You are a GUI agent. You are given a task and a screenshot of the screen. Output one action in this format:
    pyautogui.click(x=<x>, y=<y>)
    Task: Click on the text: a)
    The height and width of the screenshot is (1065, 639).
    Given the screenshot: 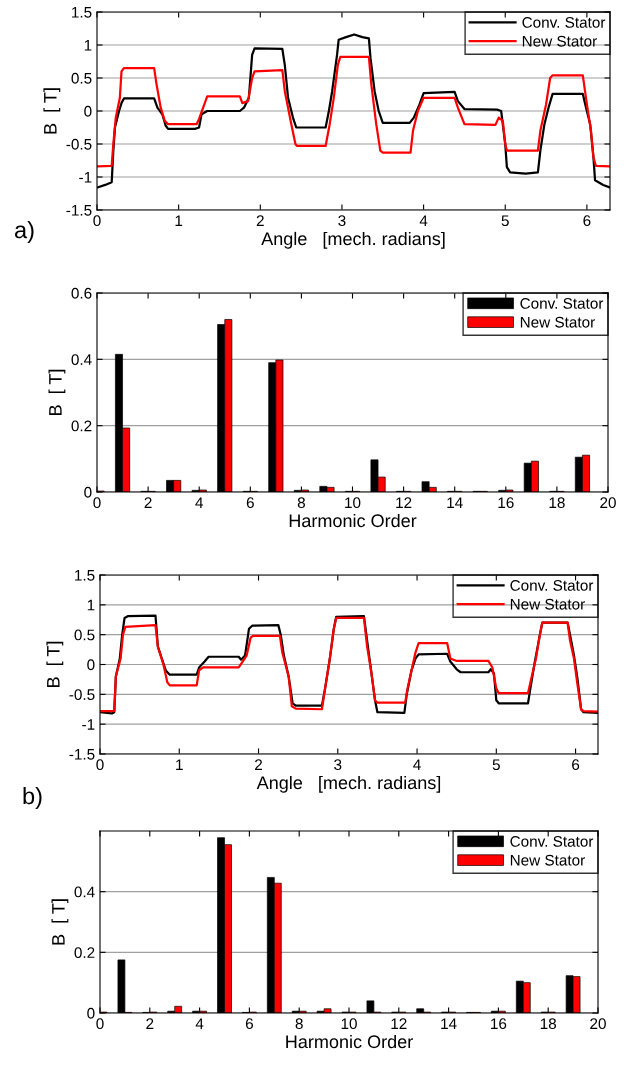 What is the action you would take?
    pyautogui.click(x=24, y=232)
    